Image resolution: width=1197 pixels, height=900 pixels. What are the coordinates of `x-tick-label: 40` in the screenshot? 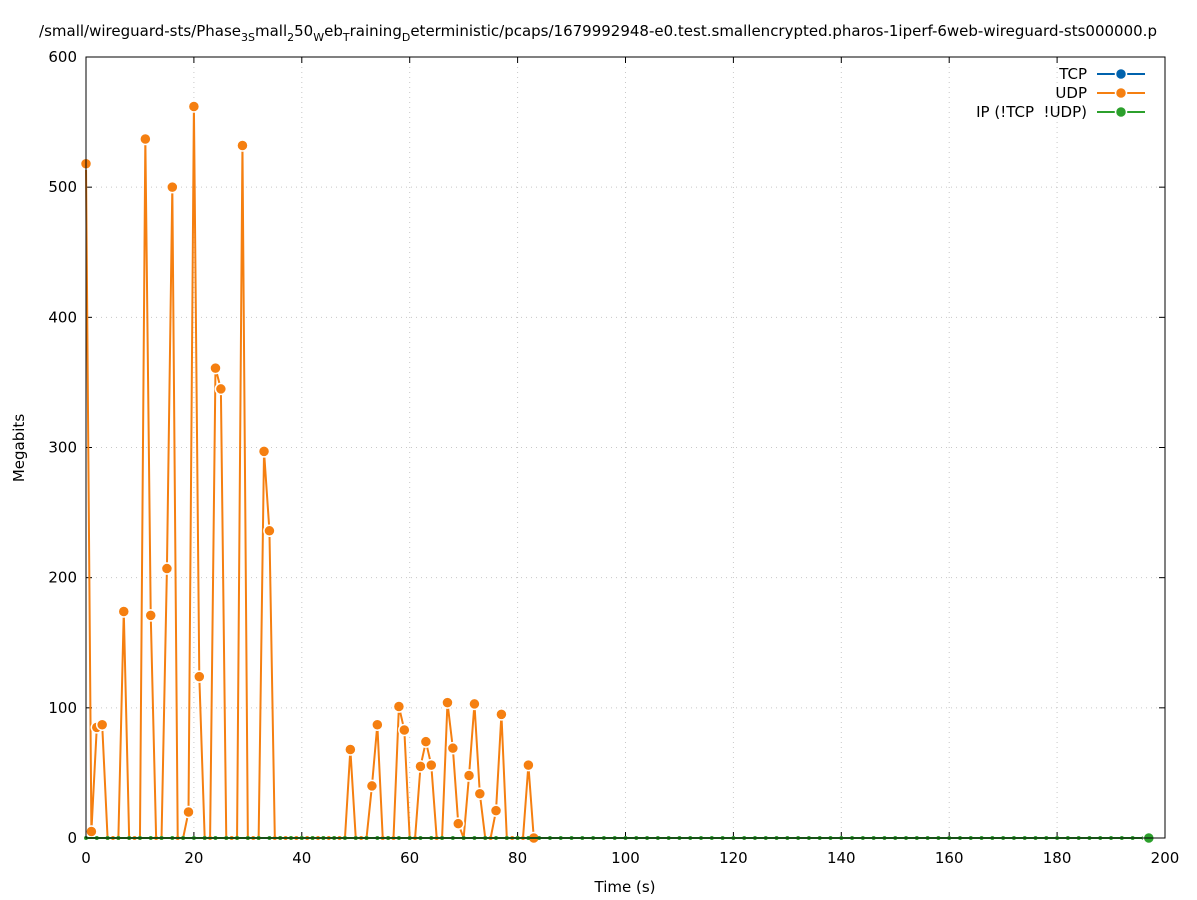 It's located at (301, 858).